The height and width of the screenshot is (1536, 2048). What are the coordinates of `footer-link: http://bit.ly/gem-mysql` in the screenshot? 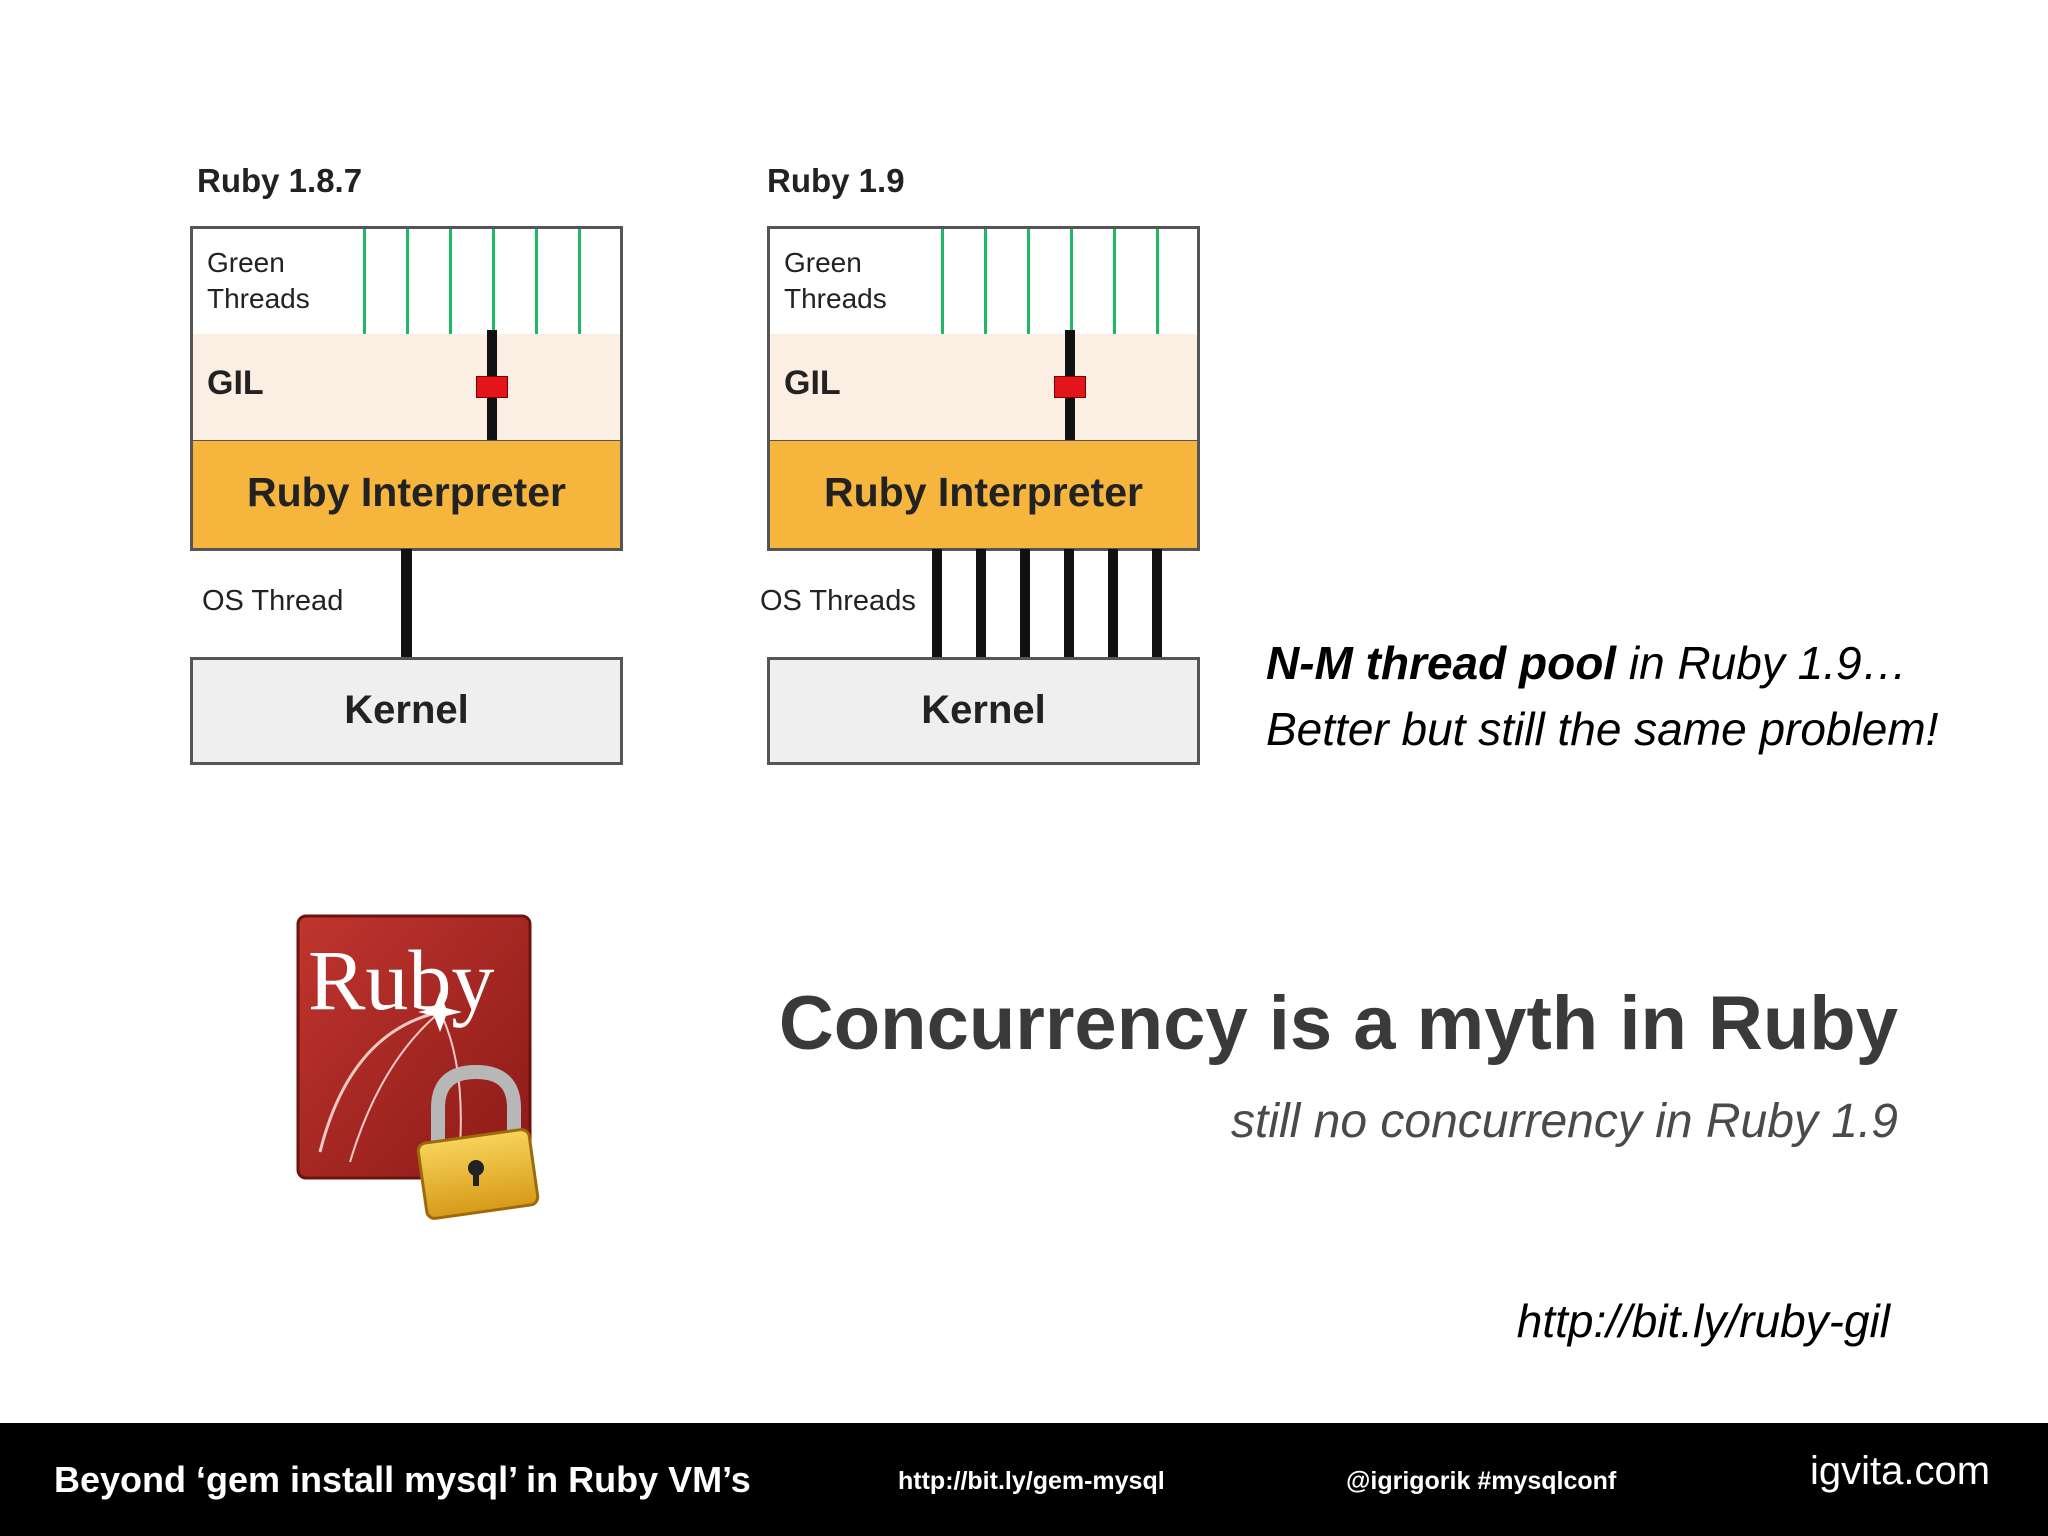 It's located at (1031, 1481).